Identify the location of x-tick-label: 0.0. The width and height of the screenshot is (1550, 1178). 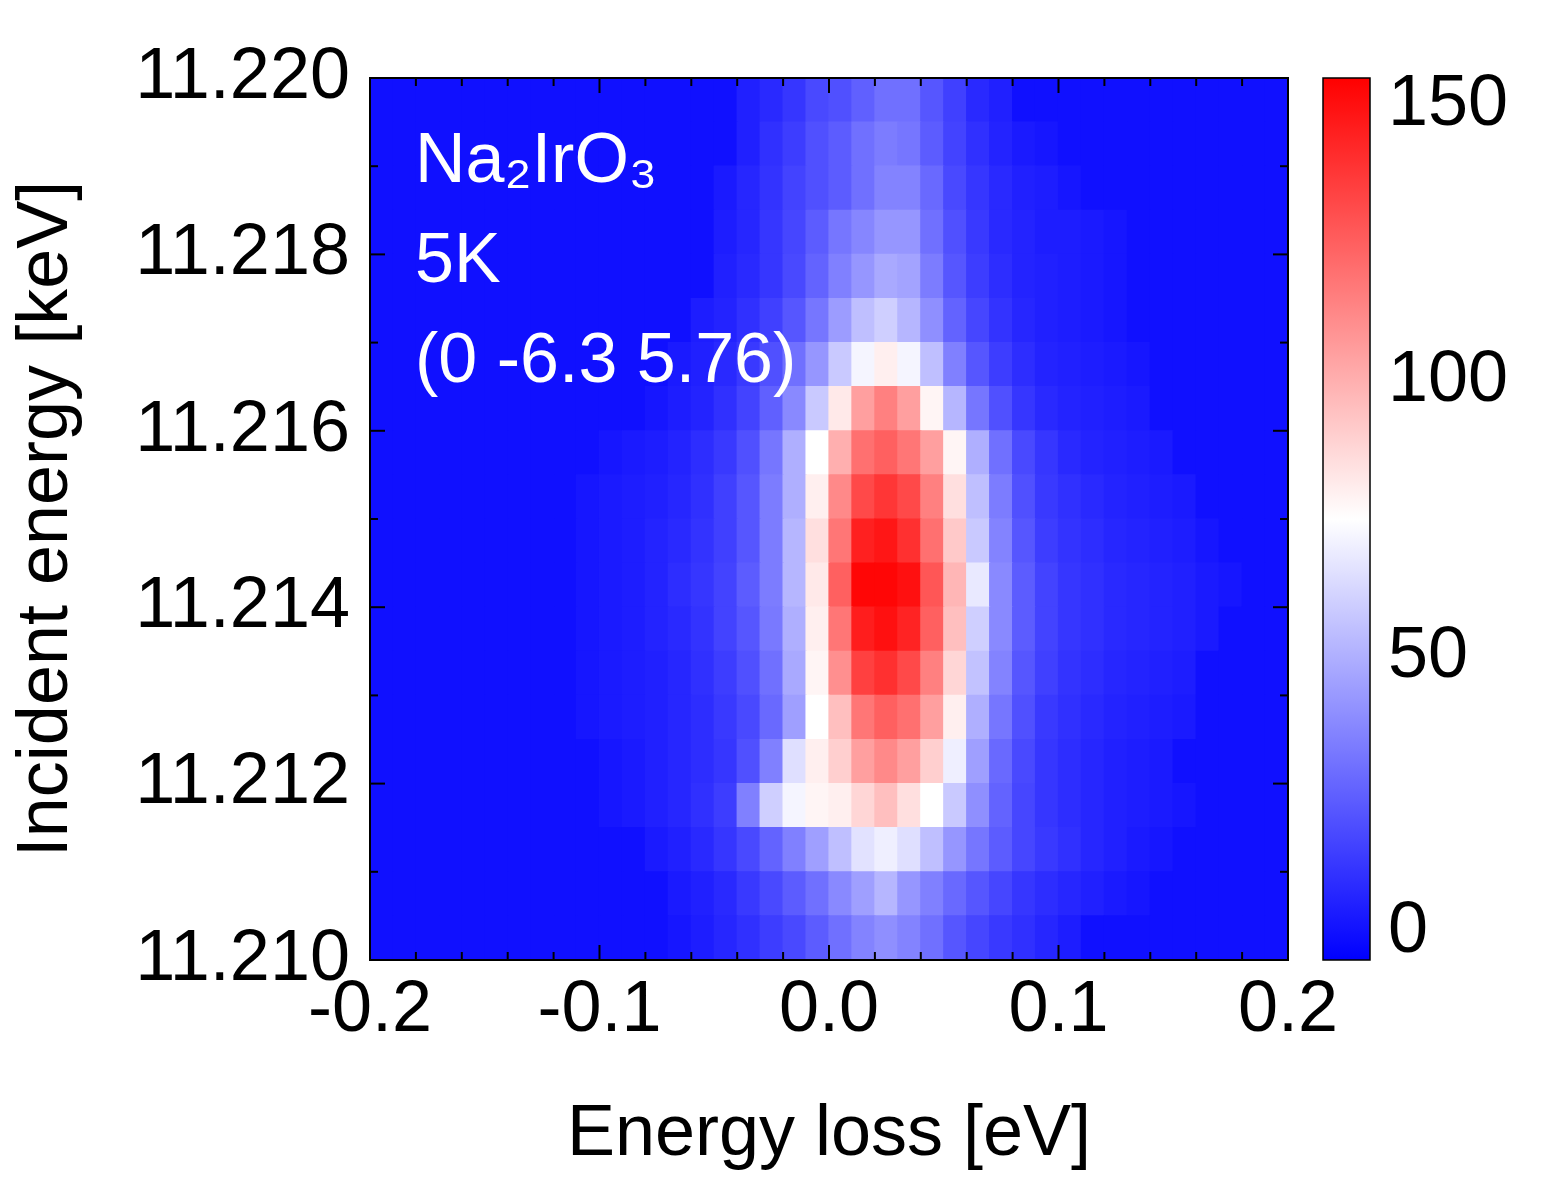
(829, 1006).